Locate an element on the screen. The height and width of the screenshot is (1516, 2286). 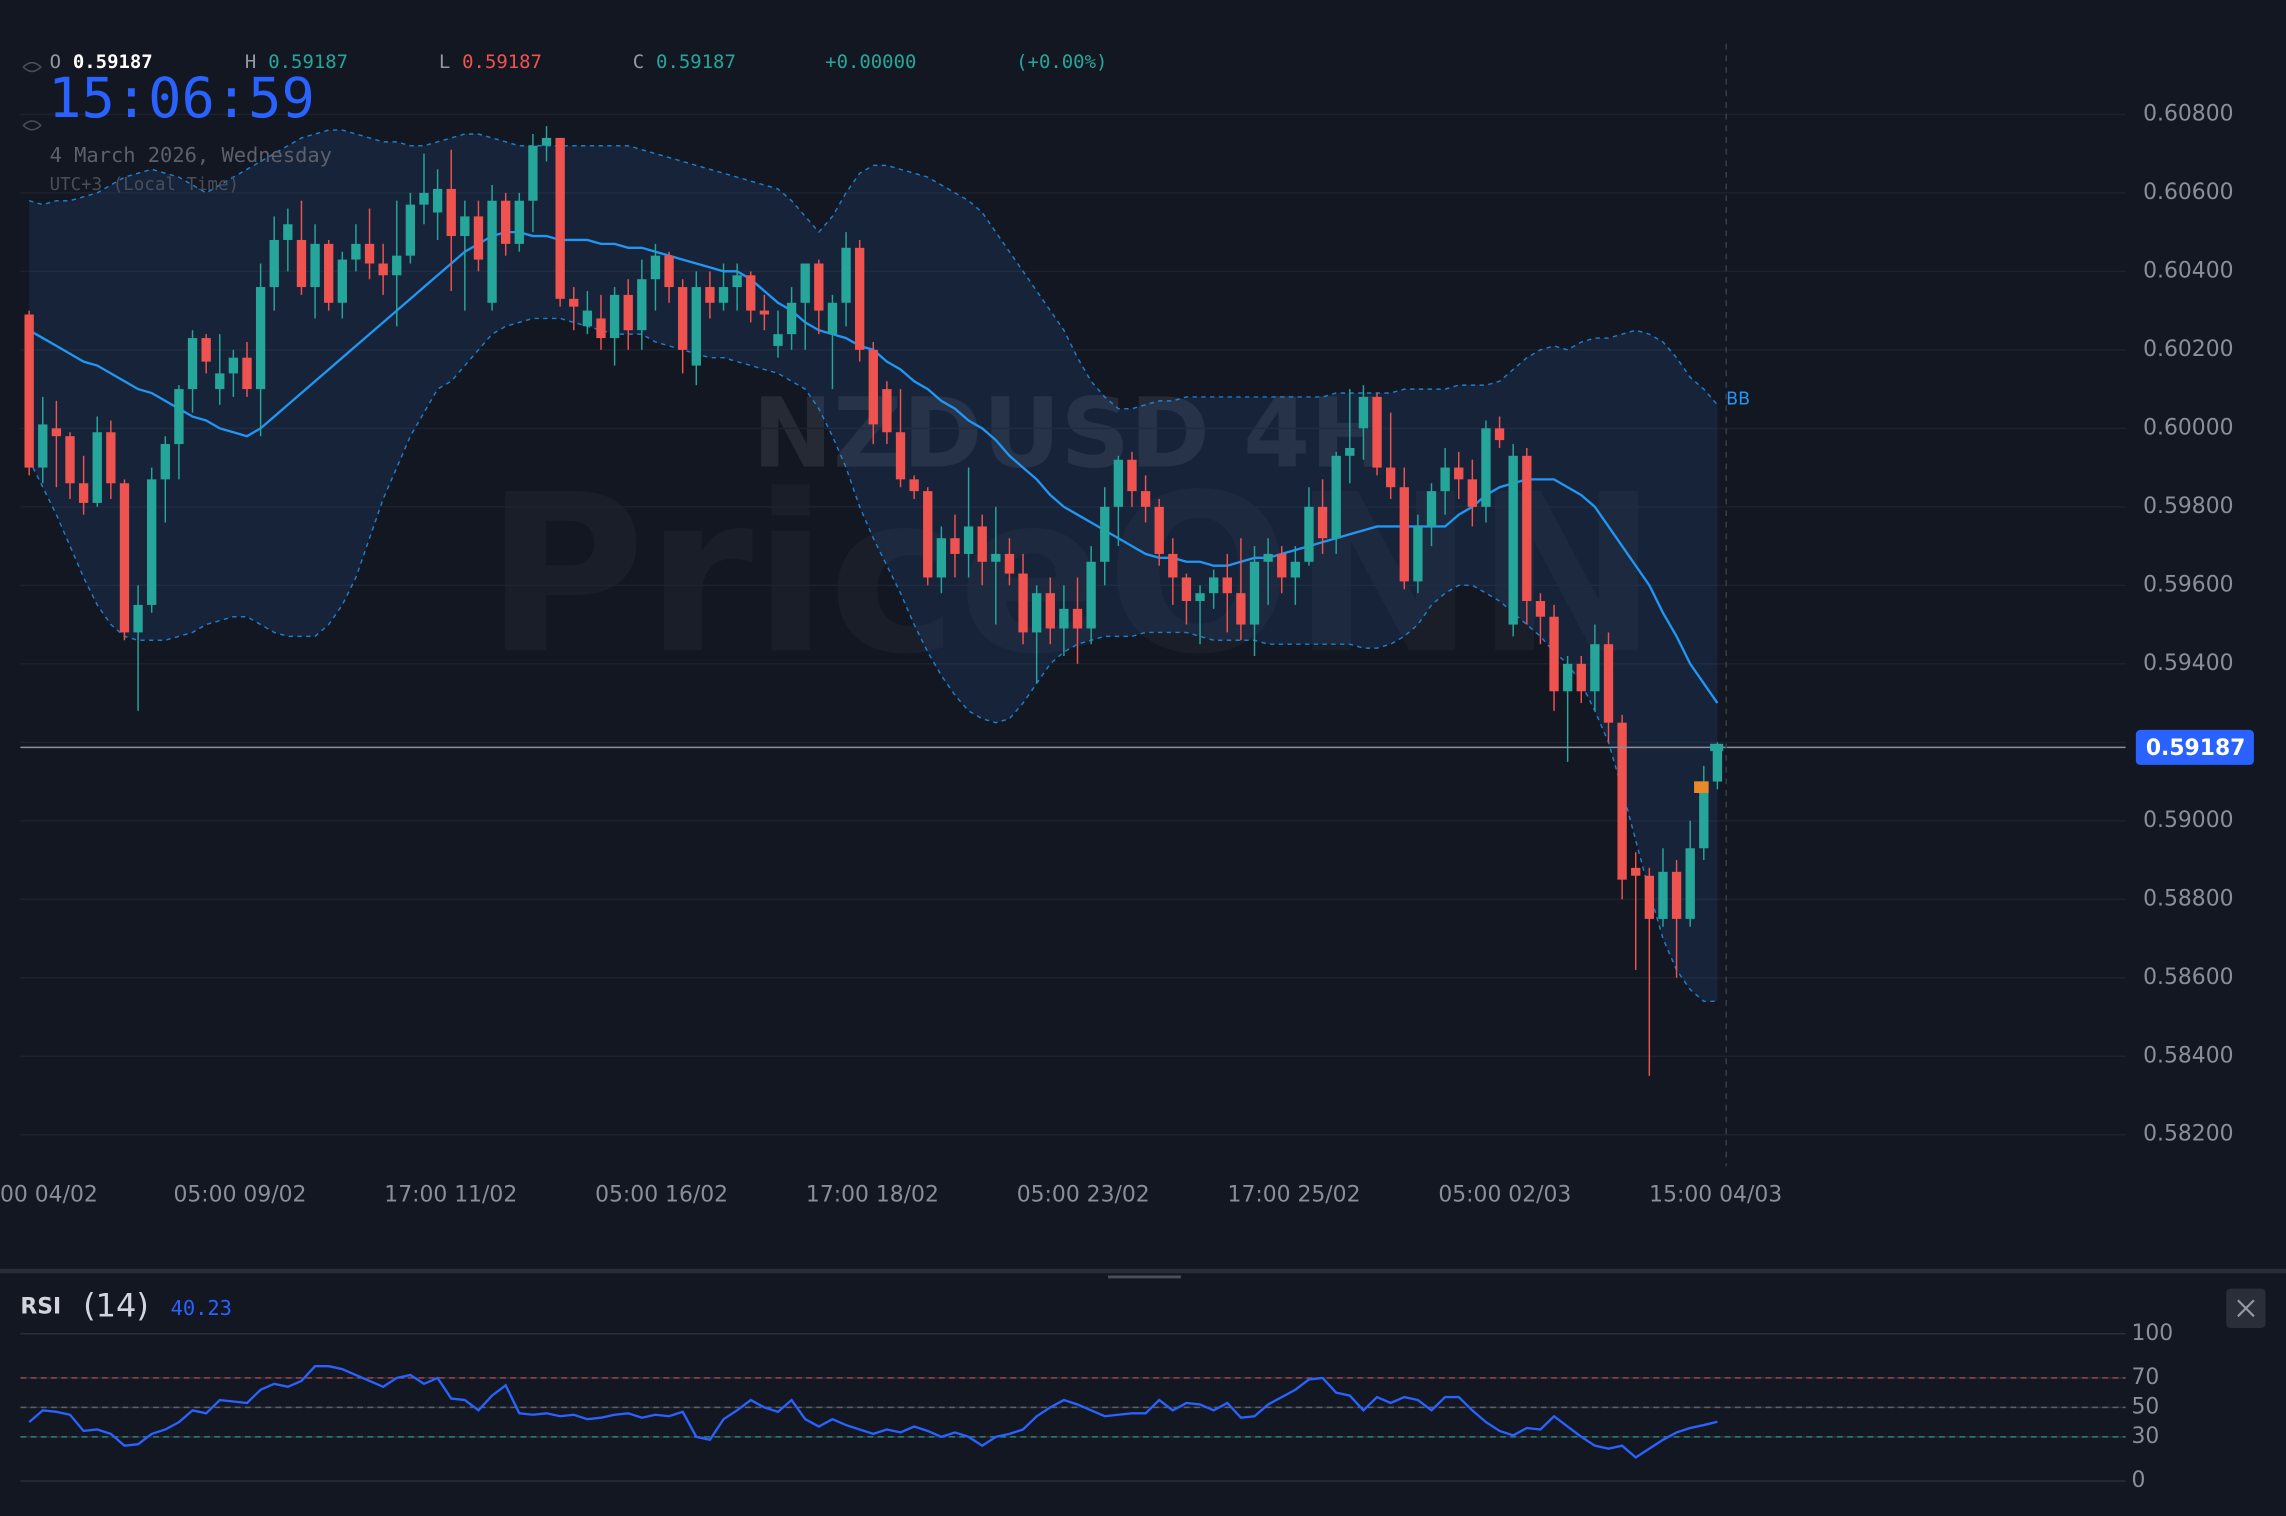
y-tick-label: 0.59600 is located at coordinates (2188, 584).